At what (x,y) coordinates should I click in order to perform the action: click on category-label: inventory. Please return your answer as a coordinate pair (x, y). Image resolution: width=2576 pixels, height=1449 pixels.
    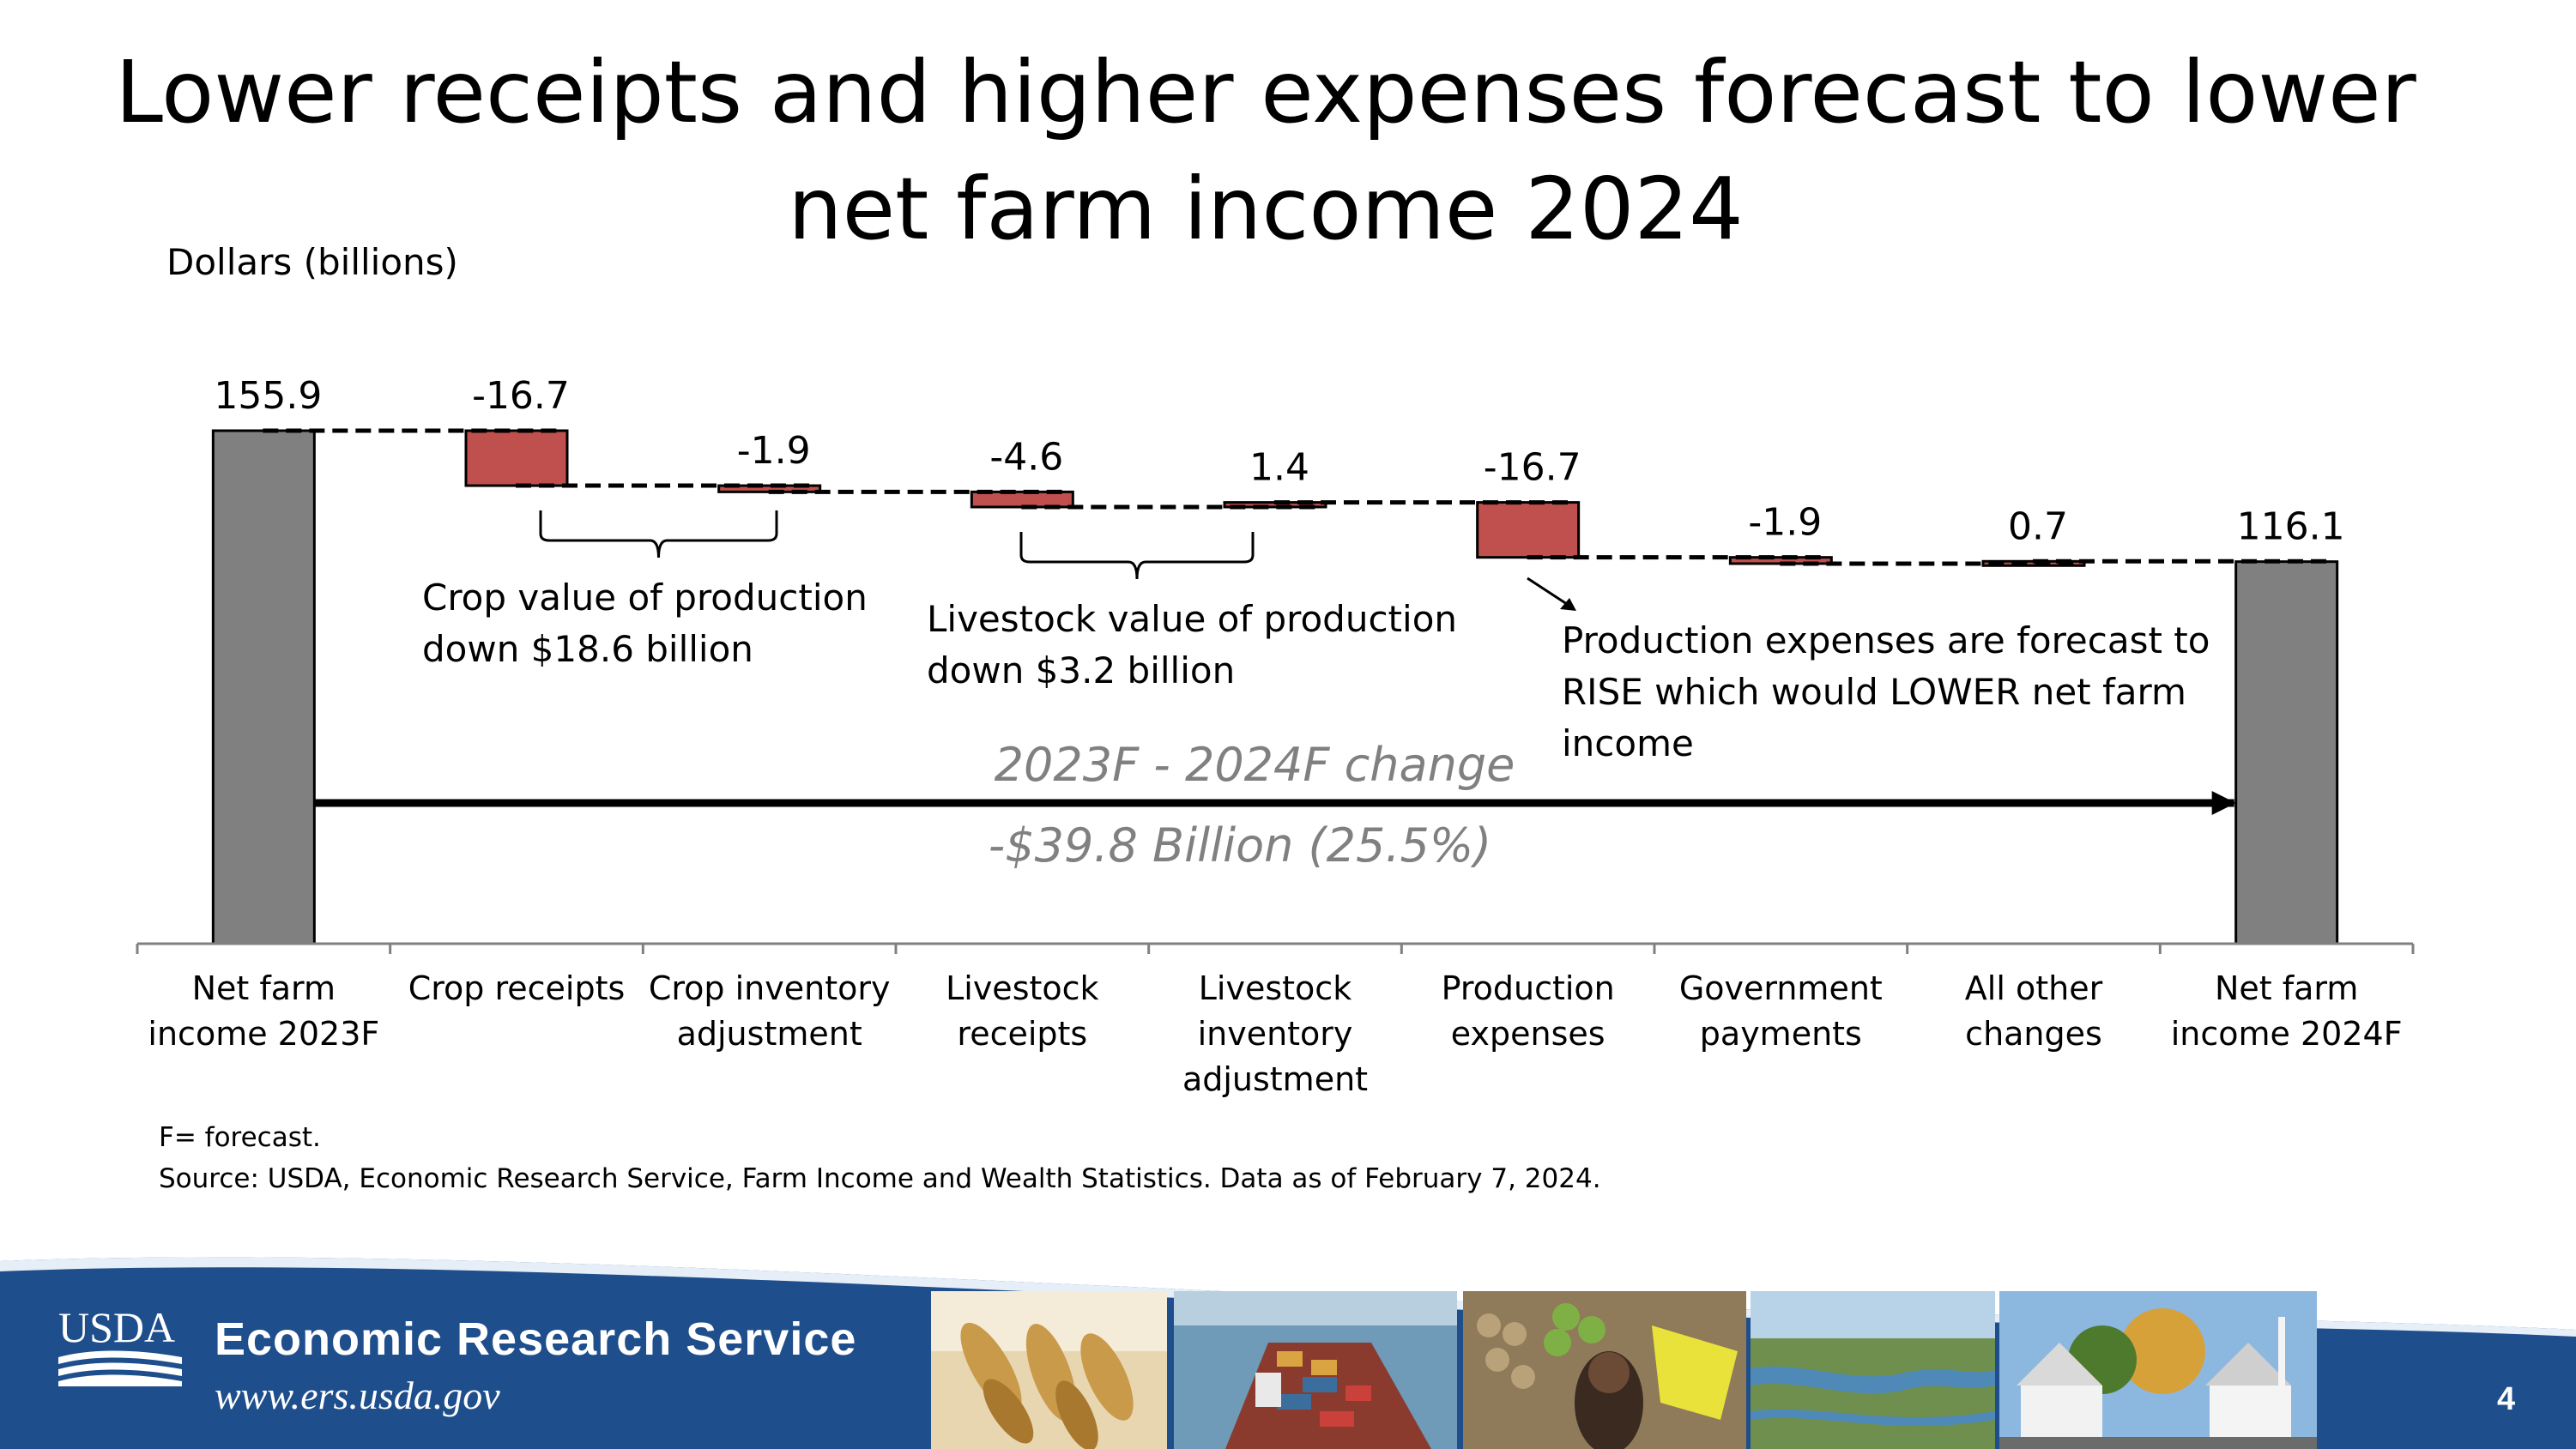
    Looking at the image, I should click on (1275, 1034).